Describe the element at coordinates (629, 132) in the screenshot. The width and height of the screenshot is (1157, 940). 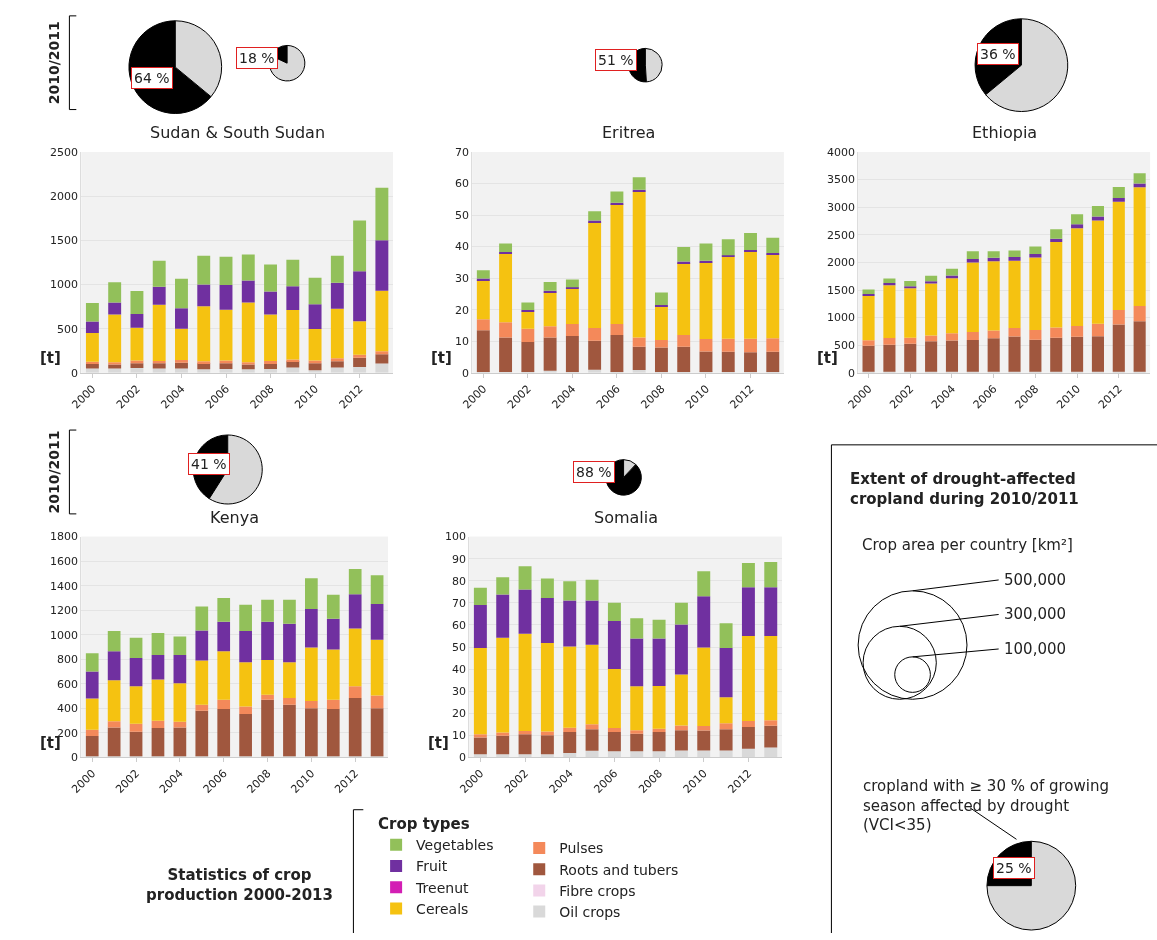
I see `chart-title: Eritrea` at that location.